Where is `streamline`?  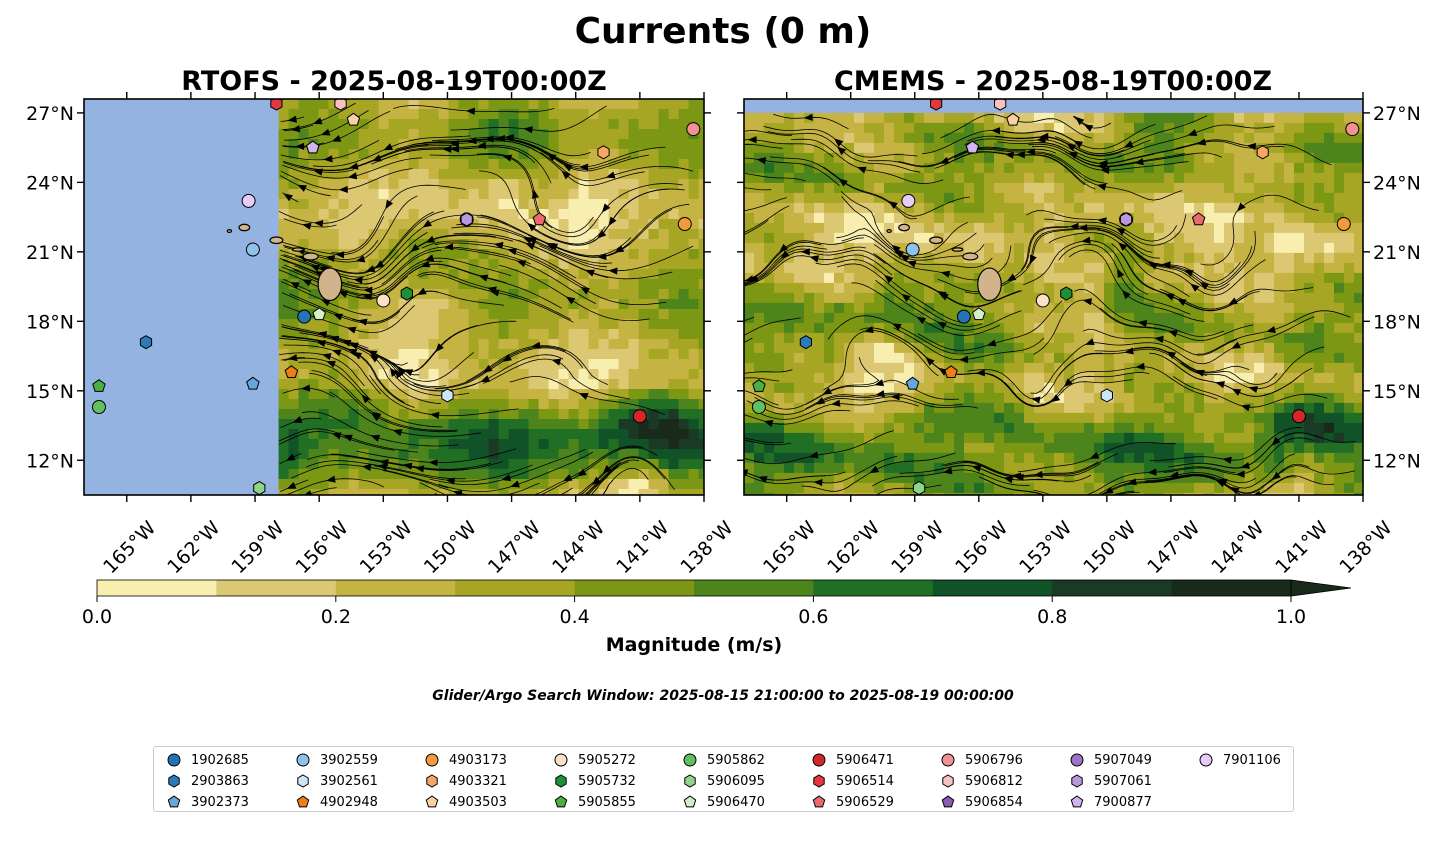
streamline is located at coordinates (764, 440).